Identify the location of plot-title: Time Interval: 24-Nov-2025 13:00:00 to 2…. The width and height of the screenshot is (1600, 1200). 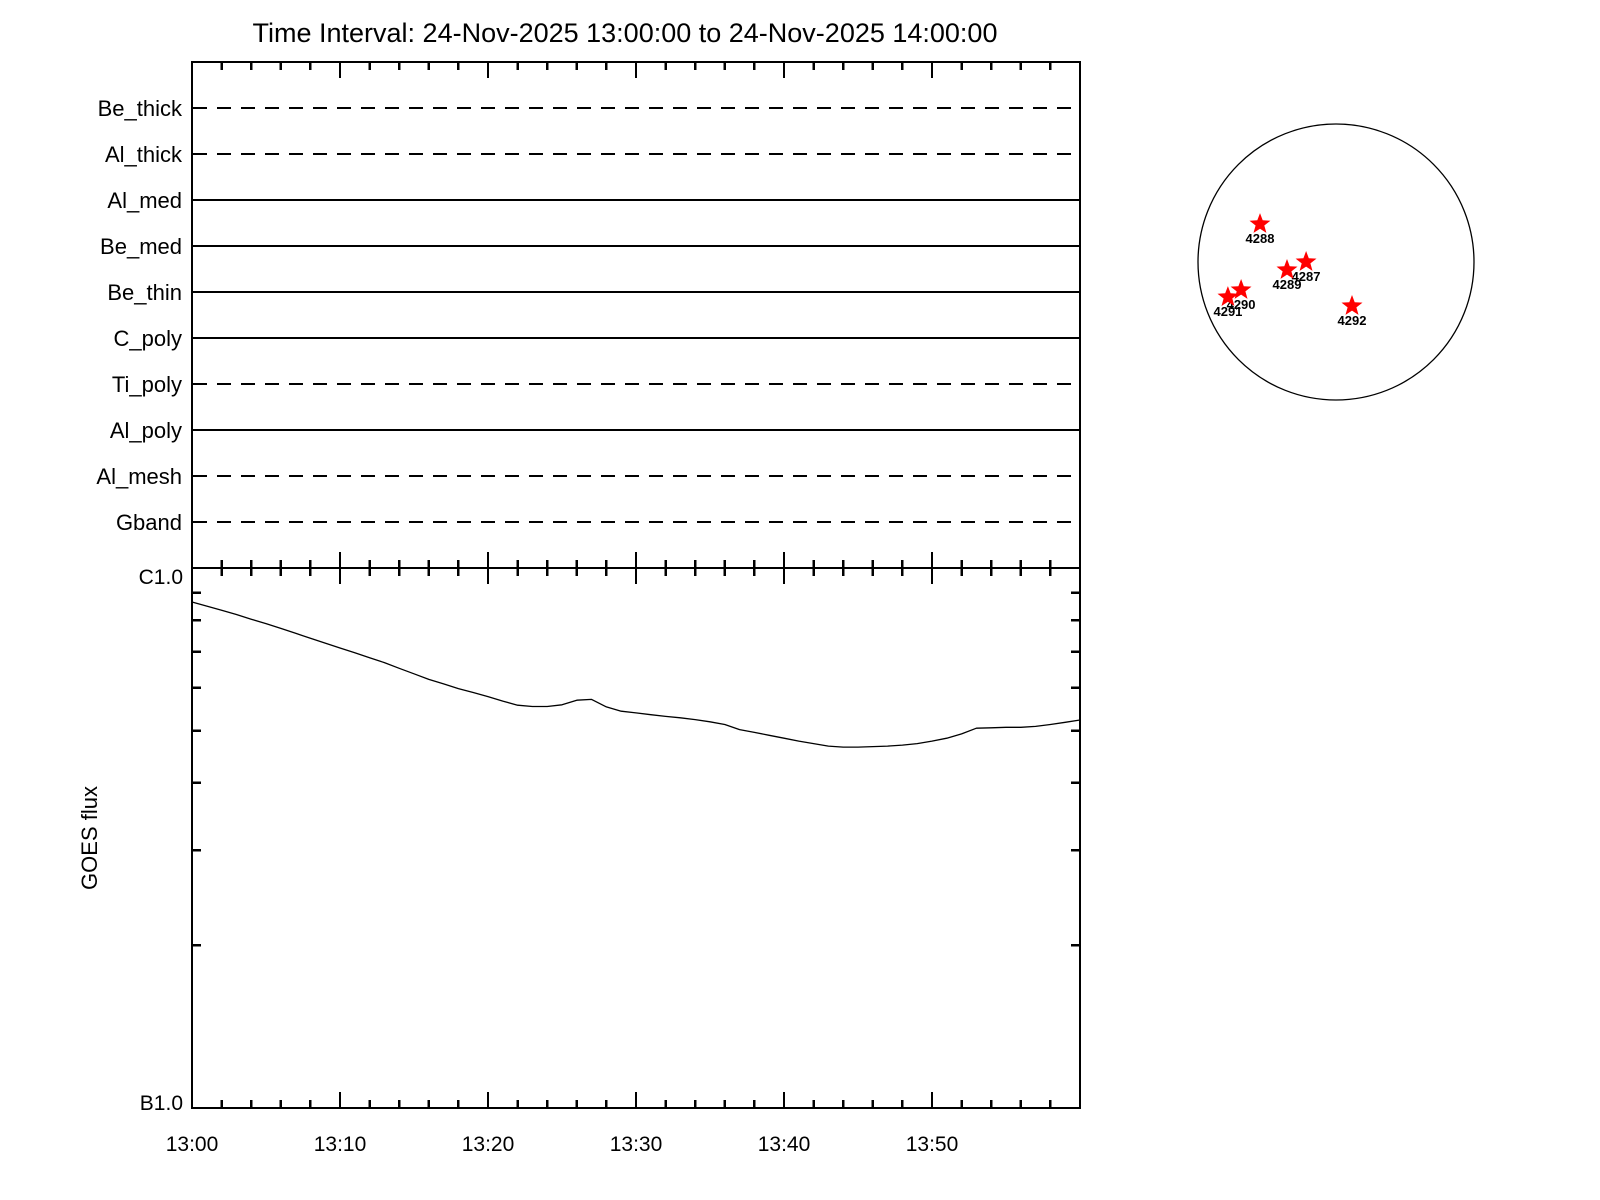
(625, 33).